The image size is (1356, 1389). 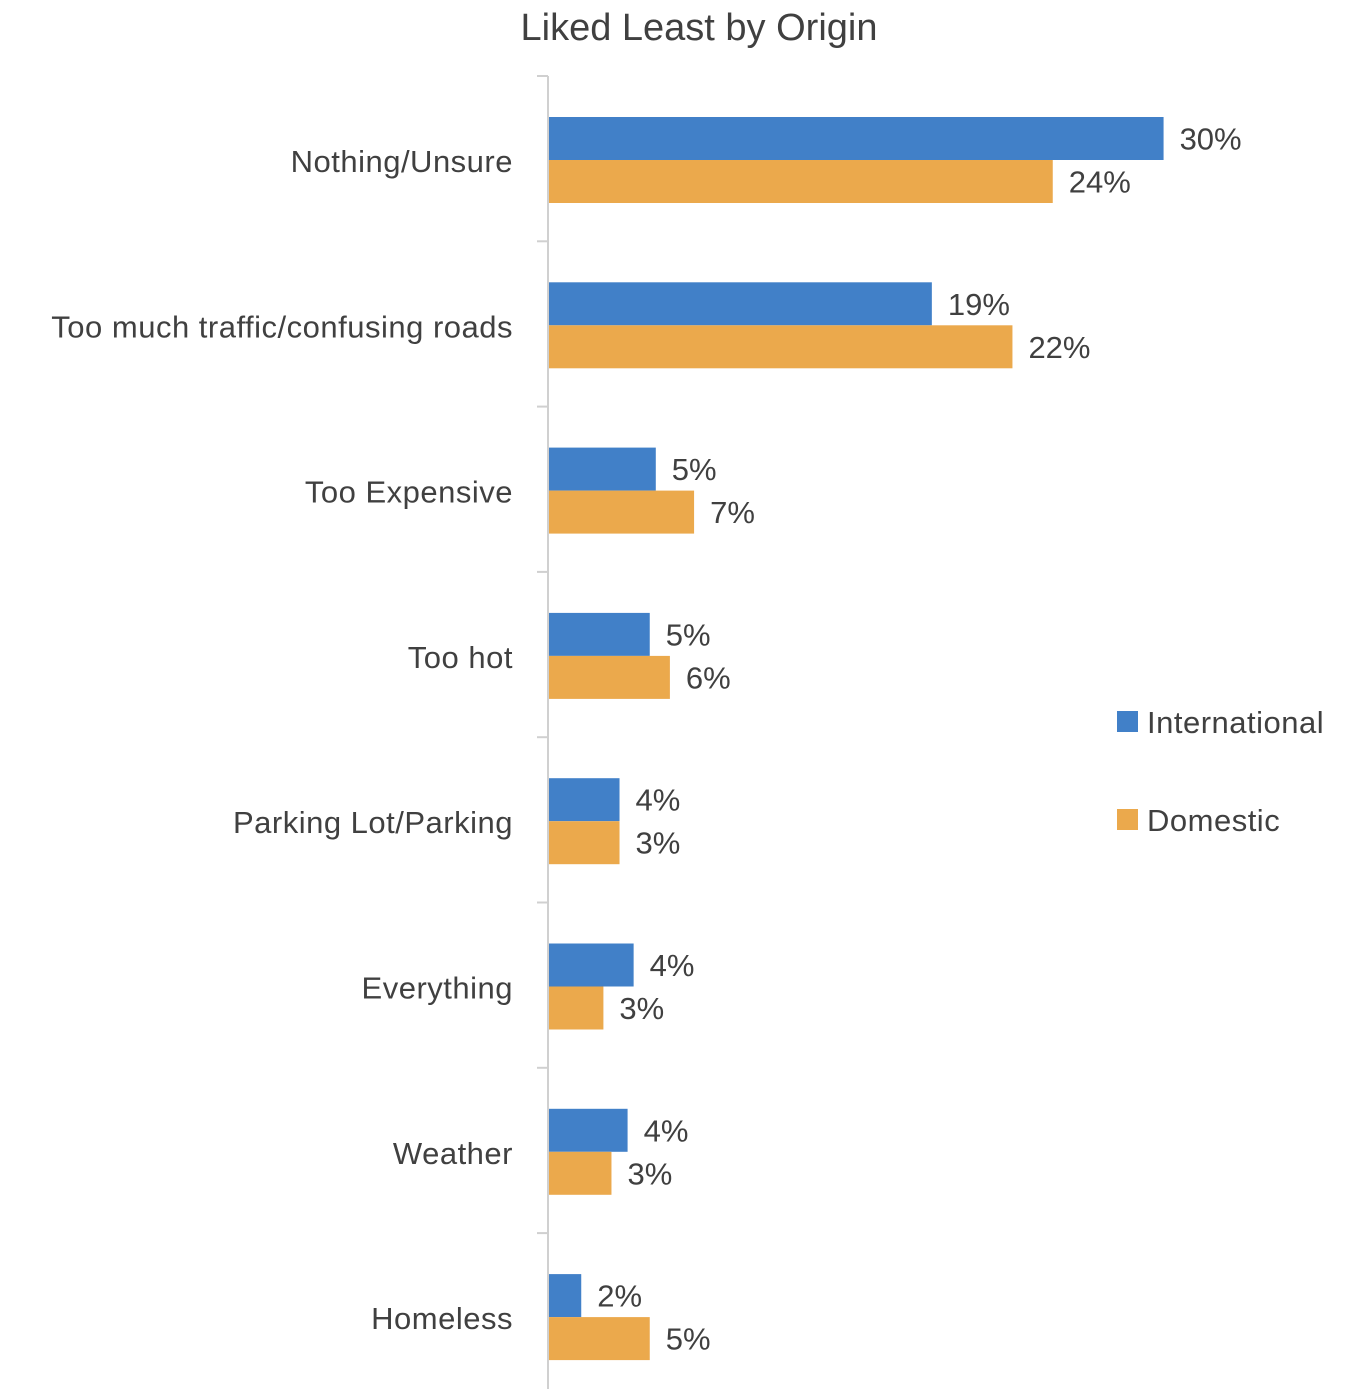 I want to click on category-label: Too hot, so click(x=460, y=657).